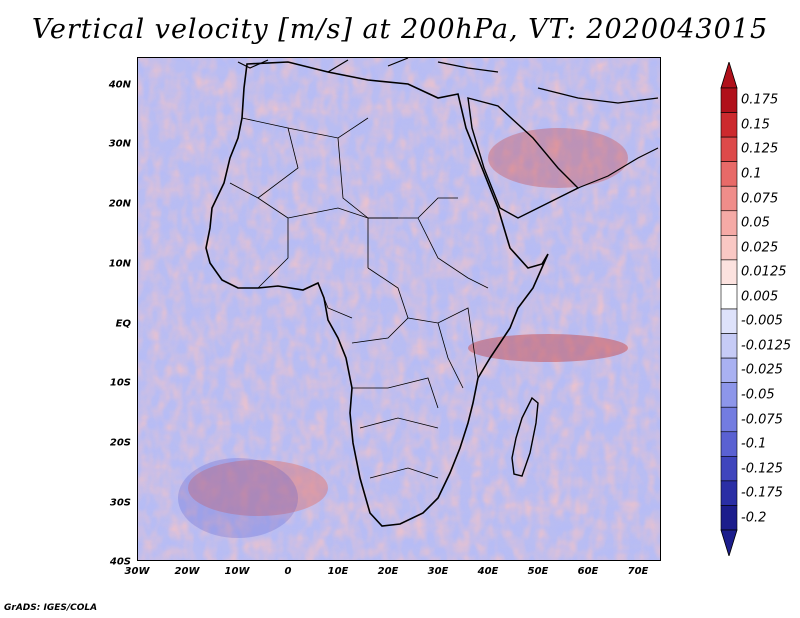 The height and width of the screenshot is (618, 800). Describe the element at coordinates (760, 248) in the screenshot. I see `colorbar-tick-label: 0.025` at that location.